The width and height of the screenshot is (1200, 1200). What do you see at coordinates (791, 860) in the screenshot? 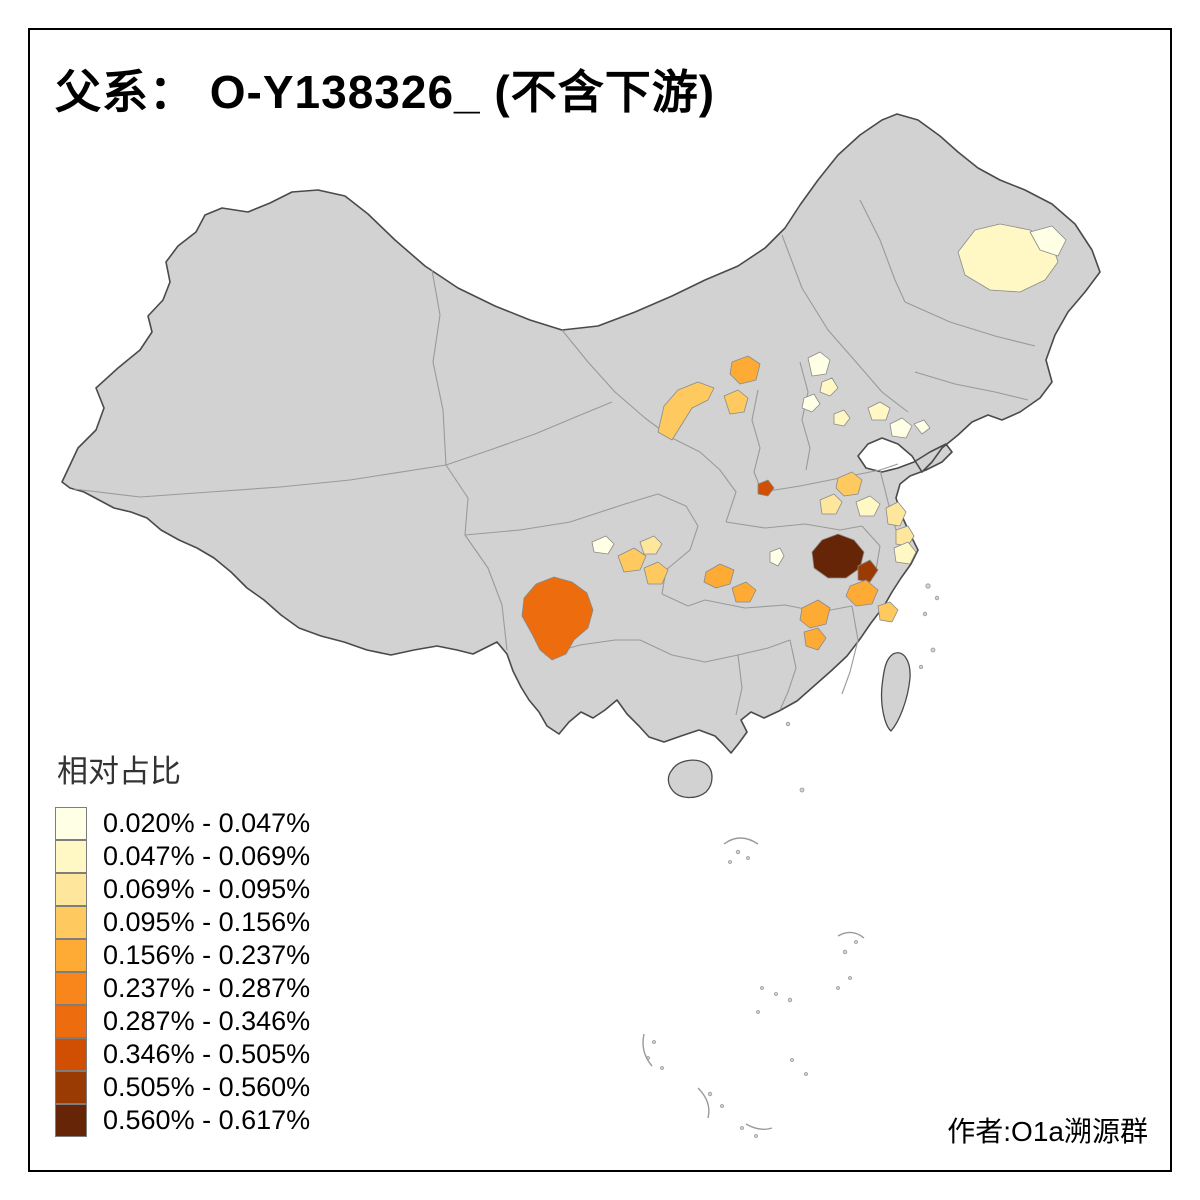
I see `south-china-sea-islands` at bounding box center [791, 860].